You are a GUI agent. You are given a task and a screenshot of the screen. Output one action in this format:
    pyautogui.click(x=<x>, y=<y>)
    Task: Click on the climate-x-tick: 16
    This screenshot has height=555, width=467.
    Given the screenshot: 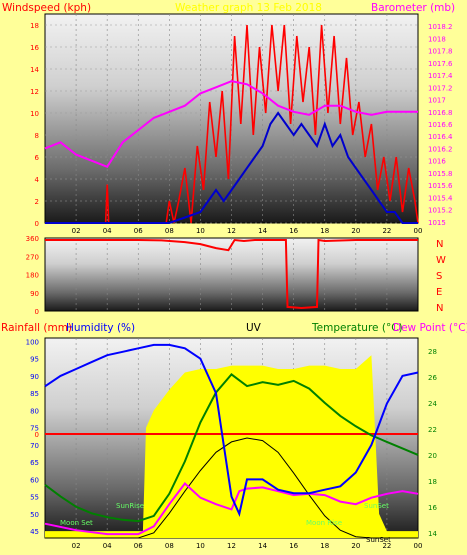 What is the action you would take?
    pyautogui.click(x=293, y=546)
    